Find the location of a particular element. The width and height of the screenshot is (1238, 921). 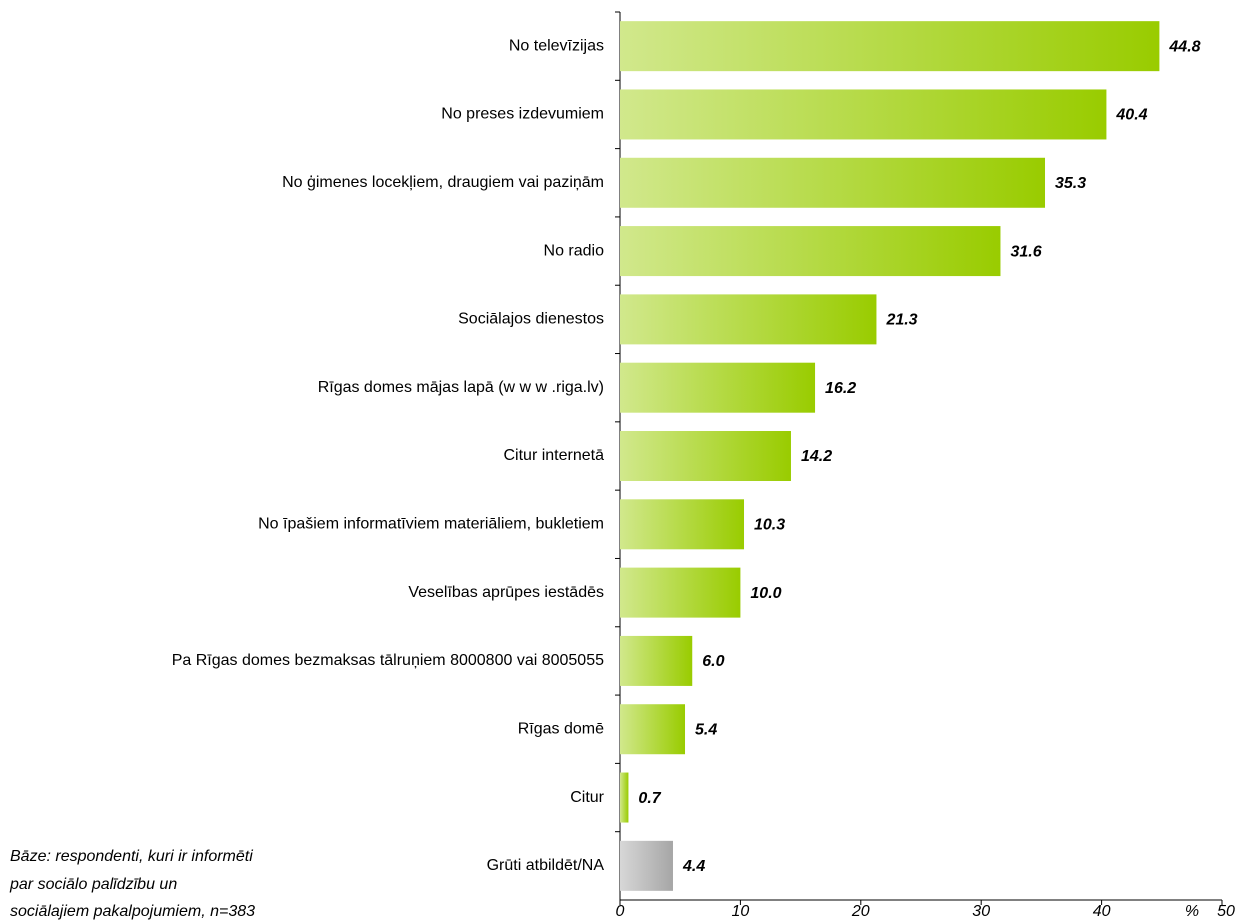

value-label: 40.4 is located at coordinates (1131, 115).